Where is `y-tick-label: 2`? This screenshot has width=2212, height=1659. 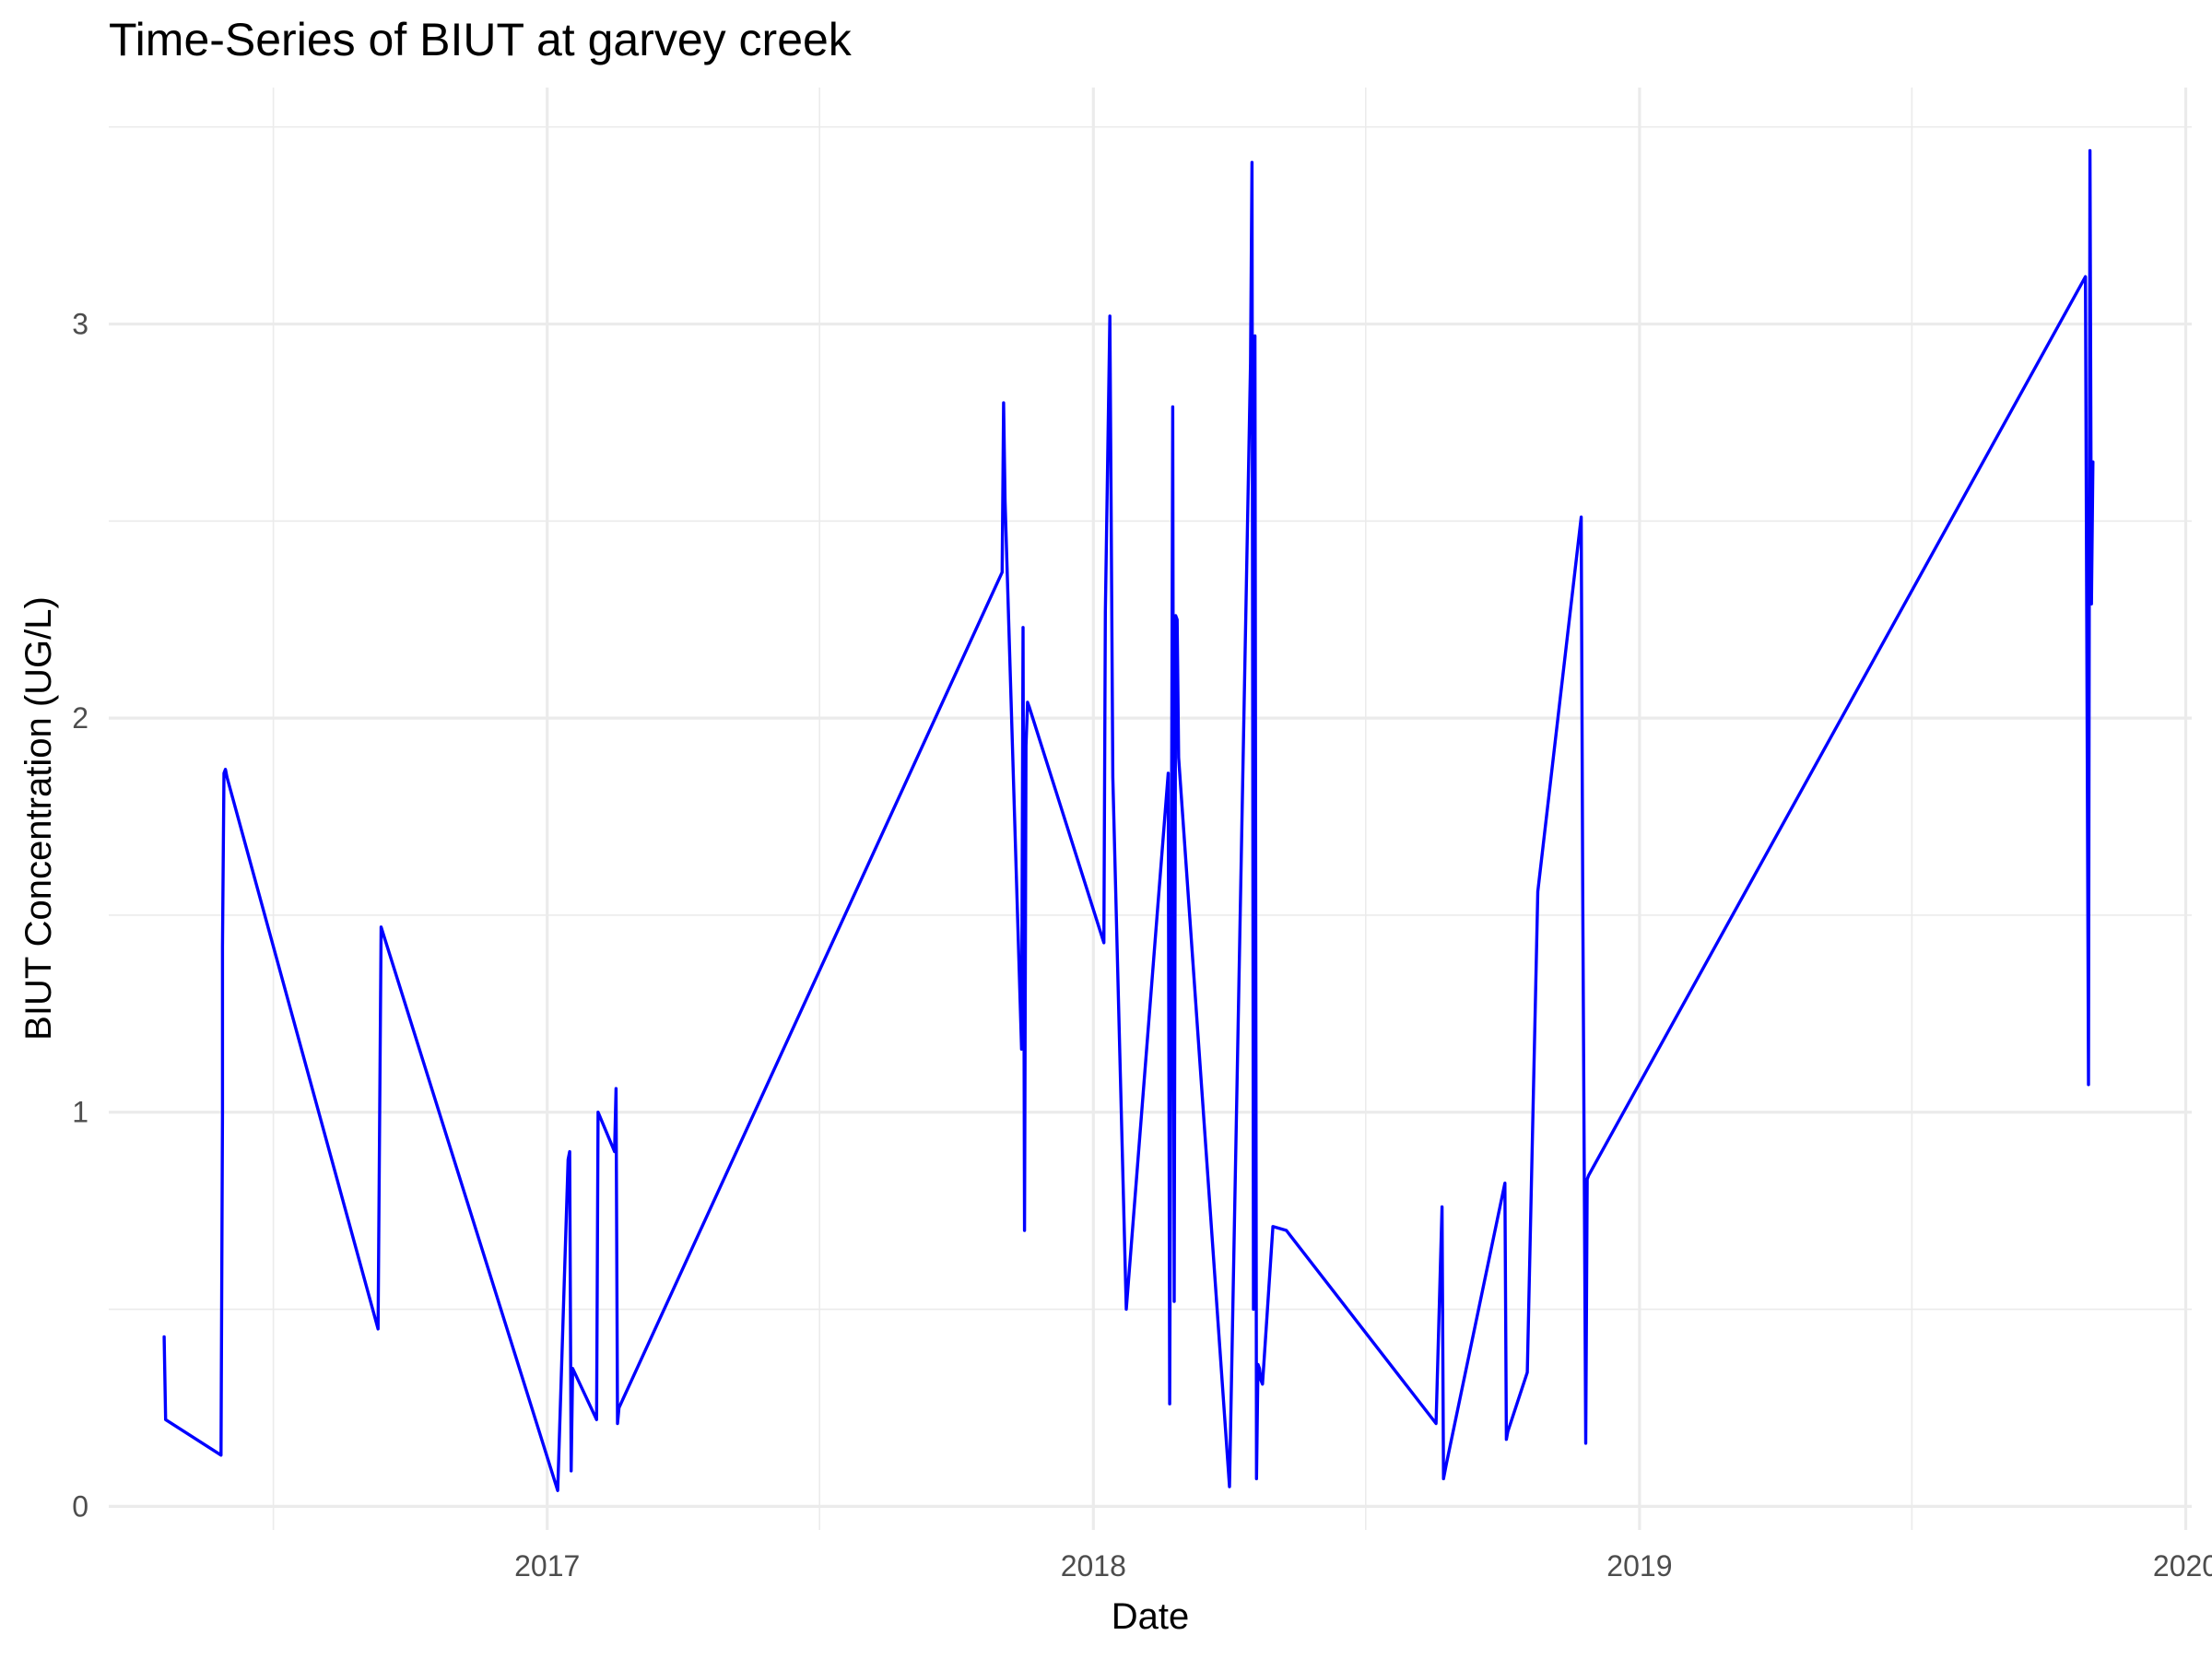
y-tick-label: 2 is located at coordinates (80, 718).